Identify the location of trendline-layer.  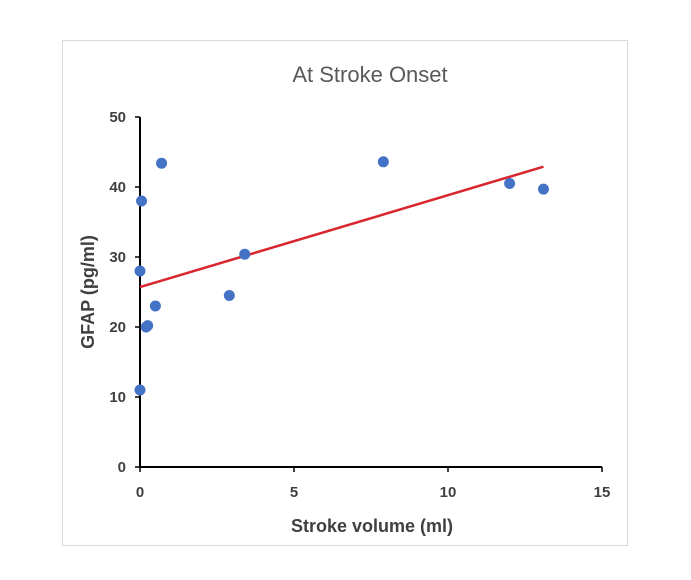
(341, 227).